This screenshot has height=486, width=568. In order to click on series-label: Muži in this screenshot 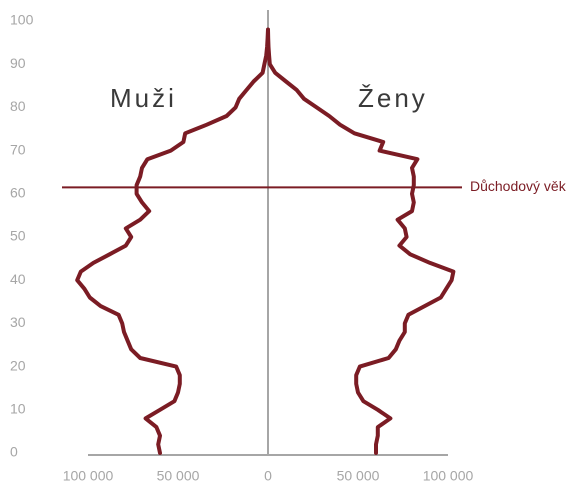, I will do `click(143, 98)`.